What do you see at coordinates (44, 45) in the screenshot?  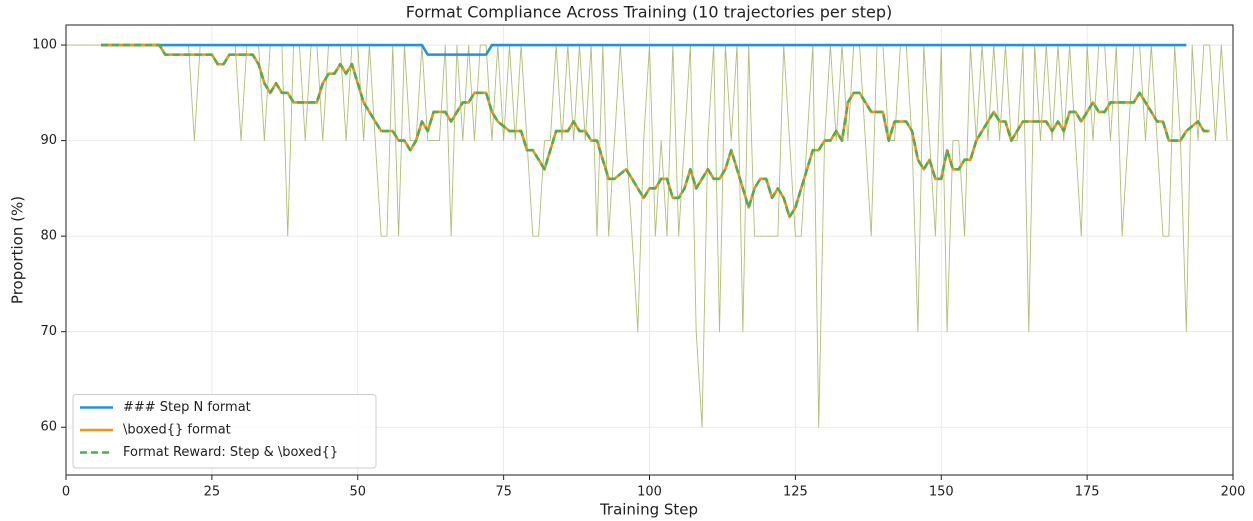 I see `y-tick-label: 100` at bounding box center [44, 45].